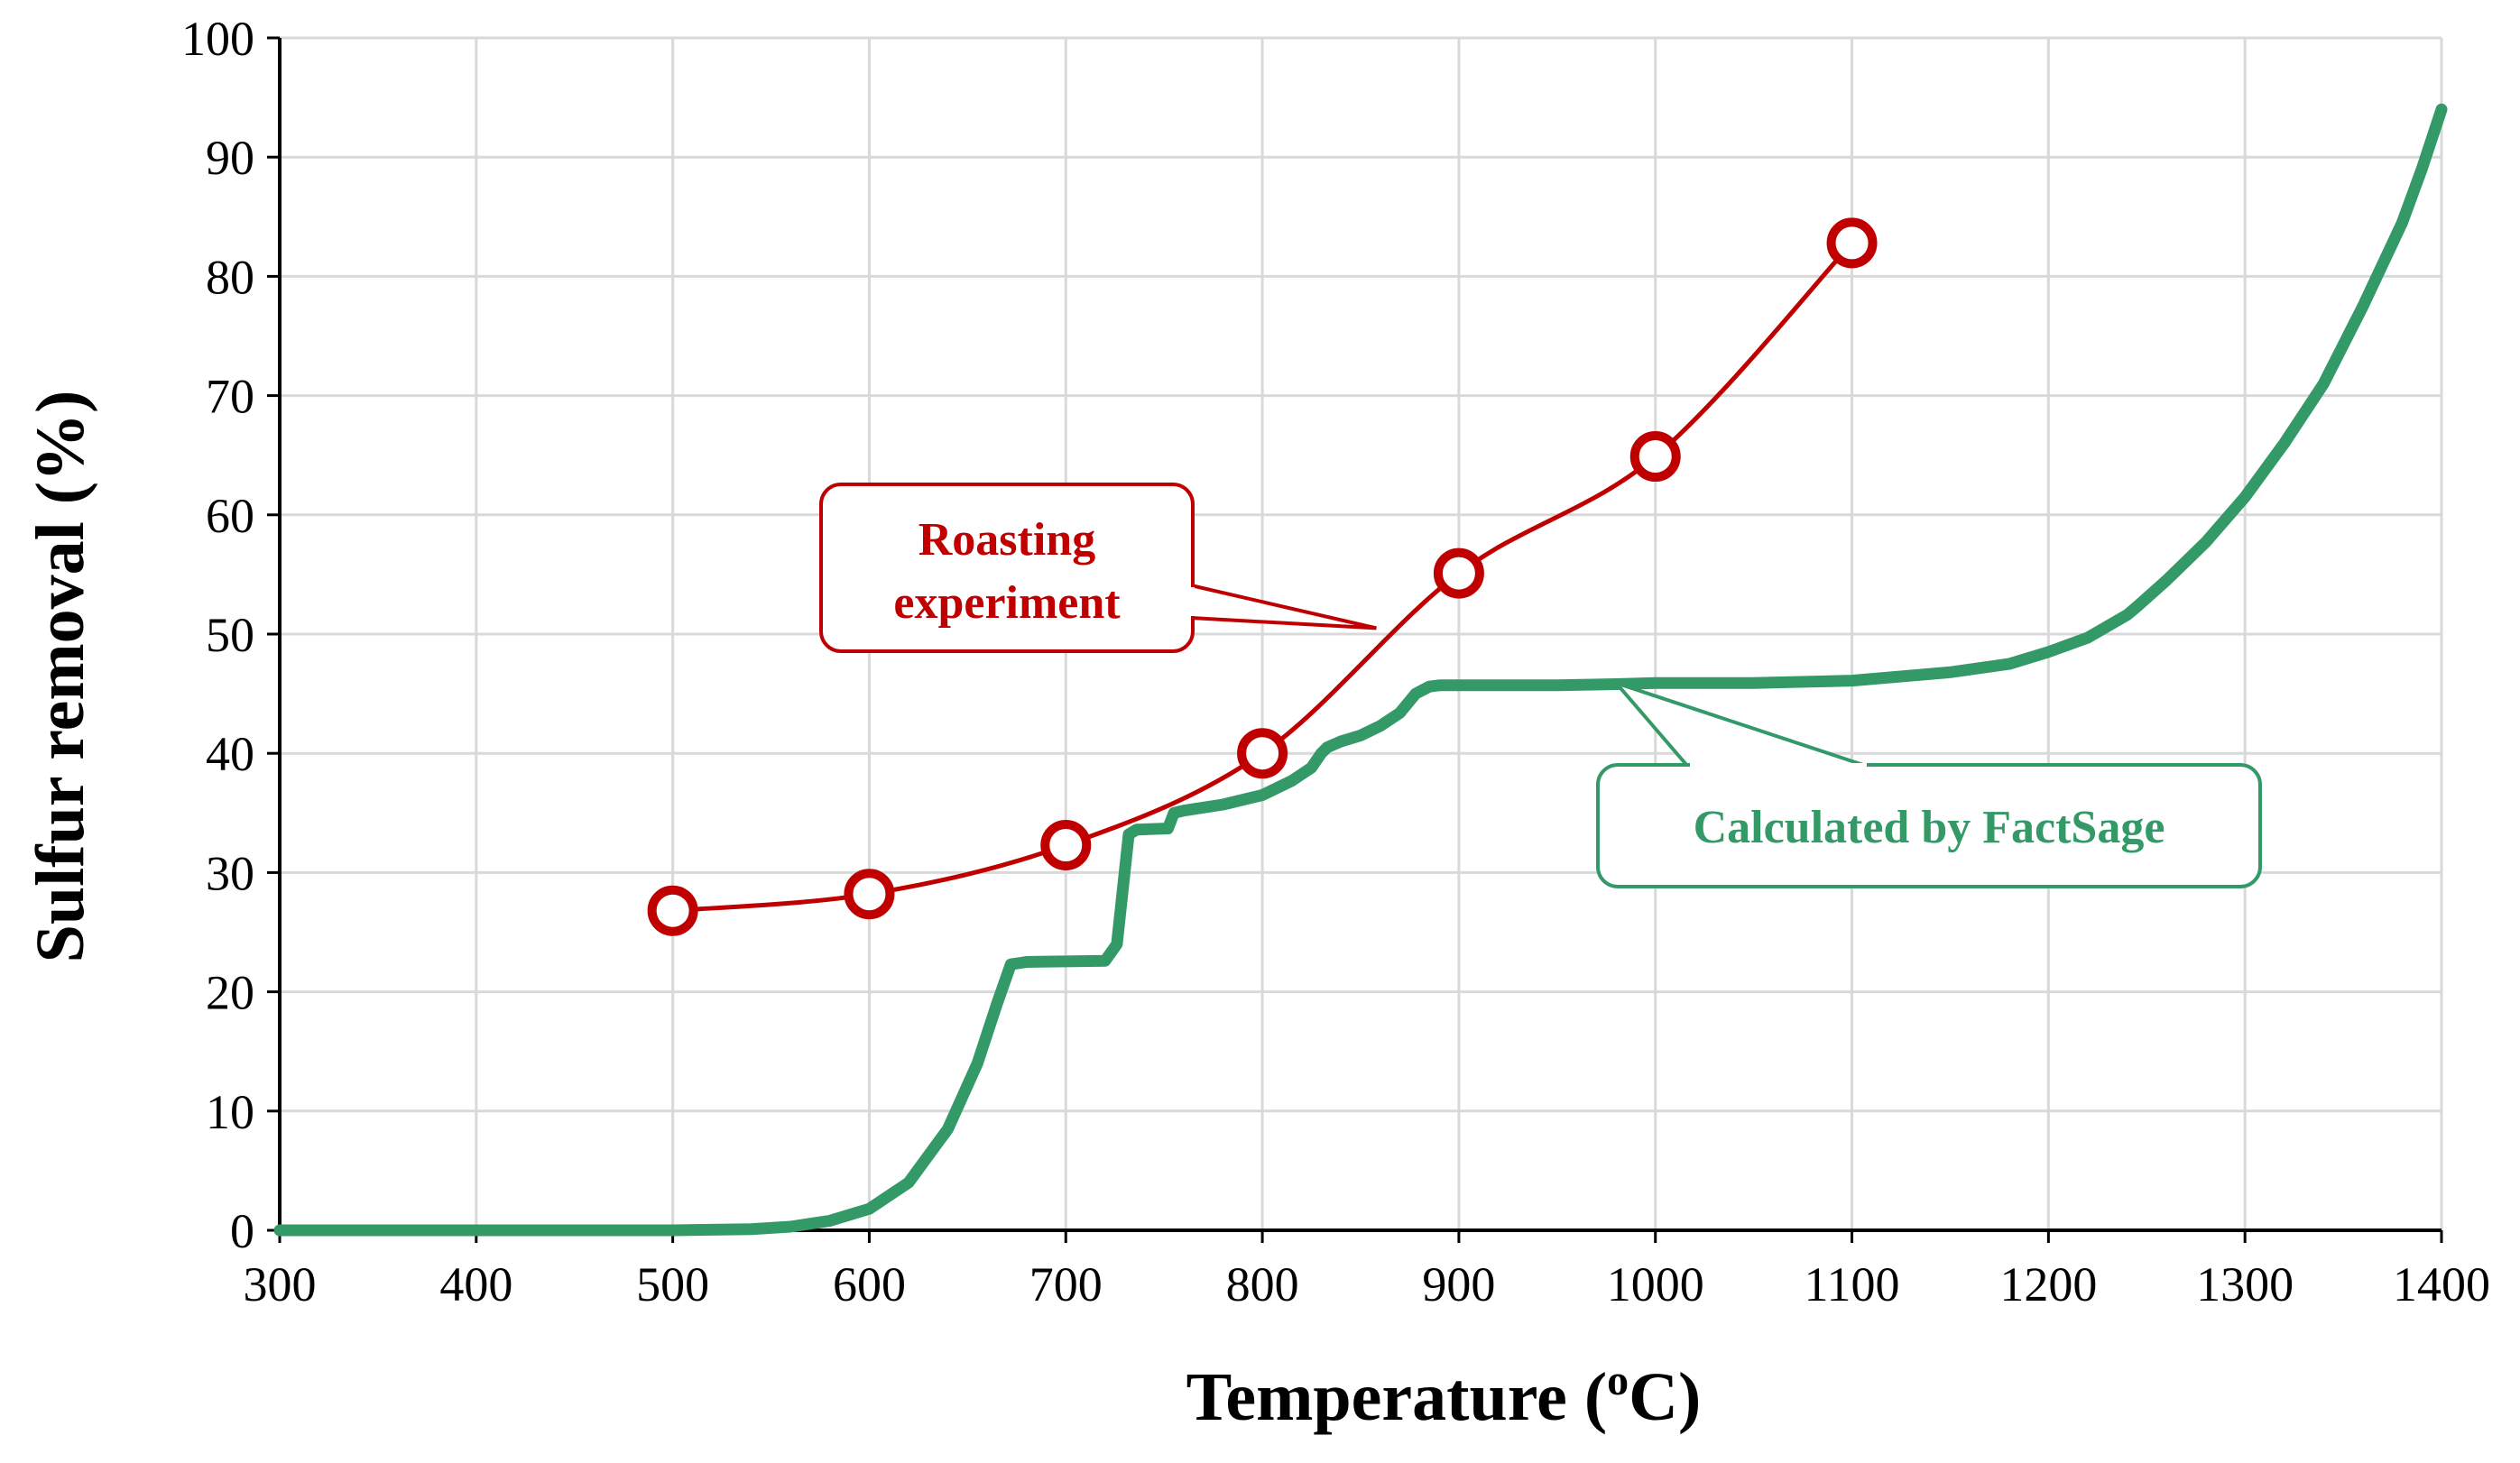 This screenshot has height=1463, width=2520. What do you see at coordinates (1618, 1380) in the screenshot?
I see `x-axis-title-superscript: o` at bounding box center [1618, 1380].